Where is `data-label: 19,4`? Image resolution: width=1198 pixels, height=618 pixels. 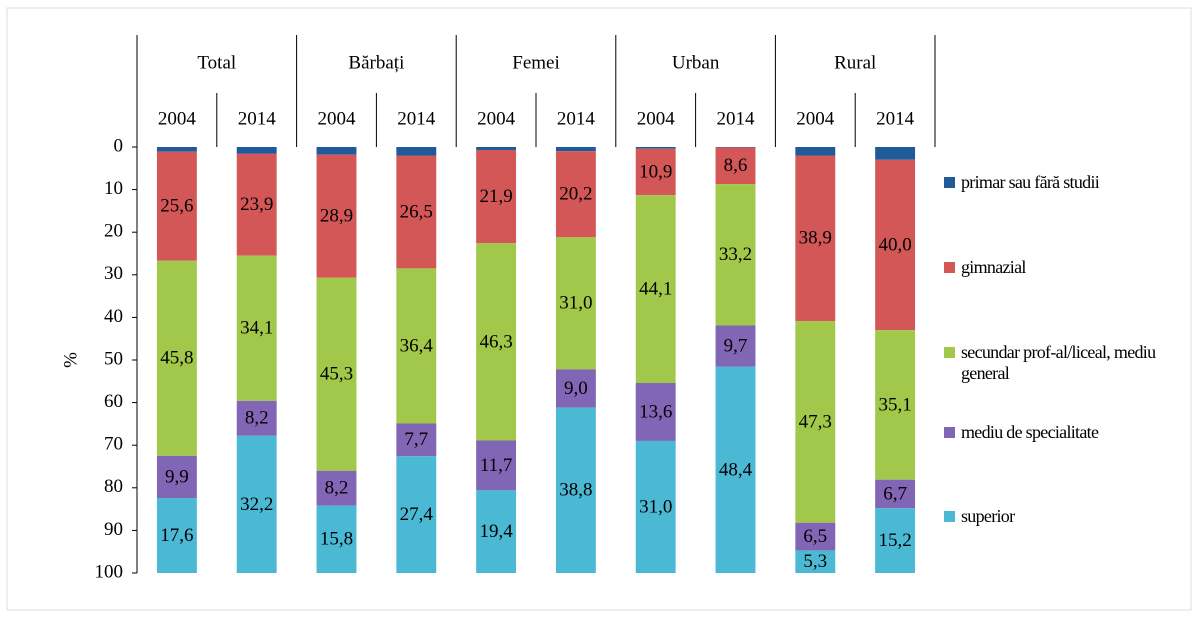 data-label: 19,4 is located at coordinates (496, 531).